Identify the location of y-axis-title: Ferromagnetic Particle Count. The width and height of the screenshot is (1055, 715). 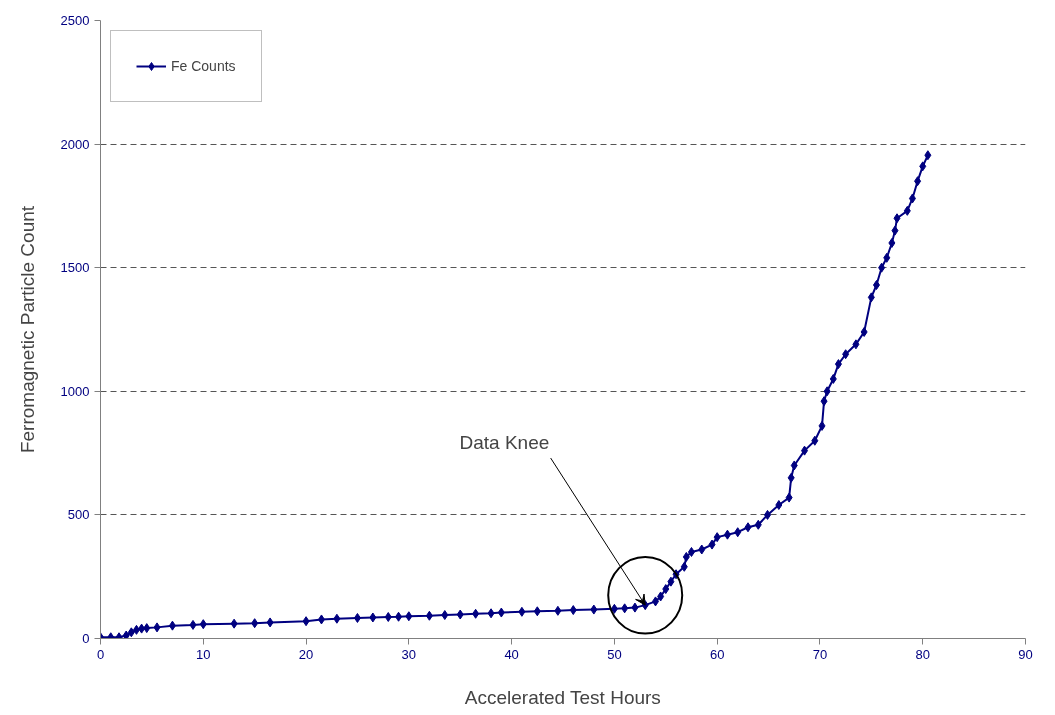
(27, 329).